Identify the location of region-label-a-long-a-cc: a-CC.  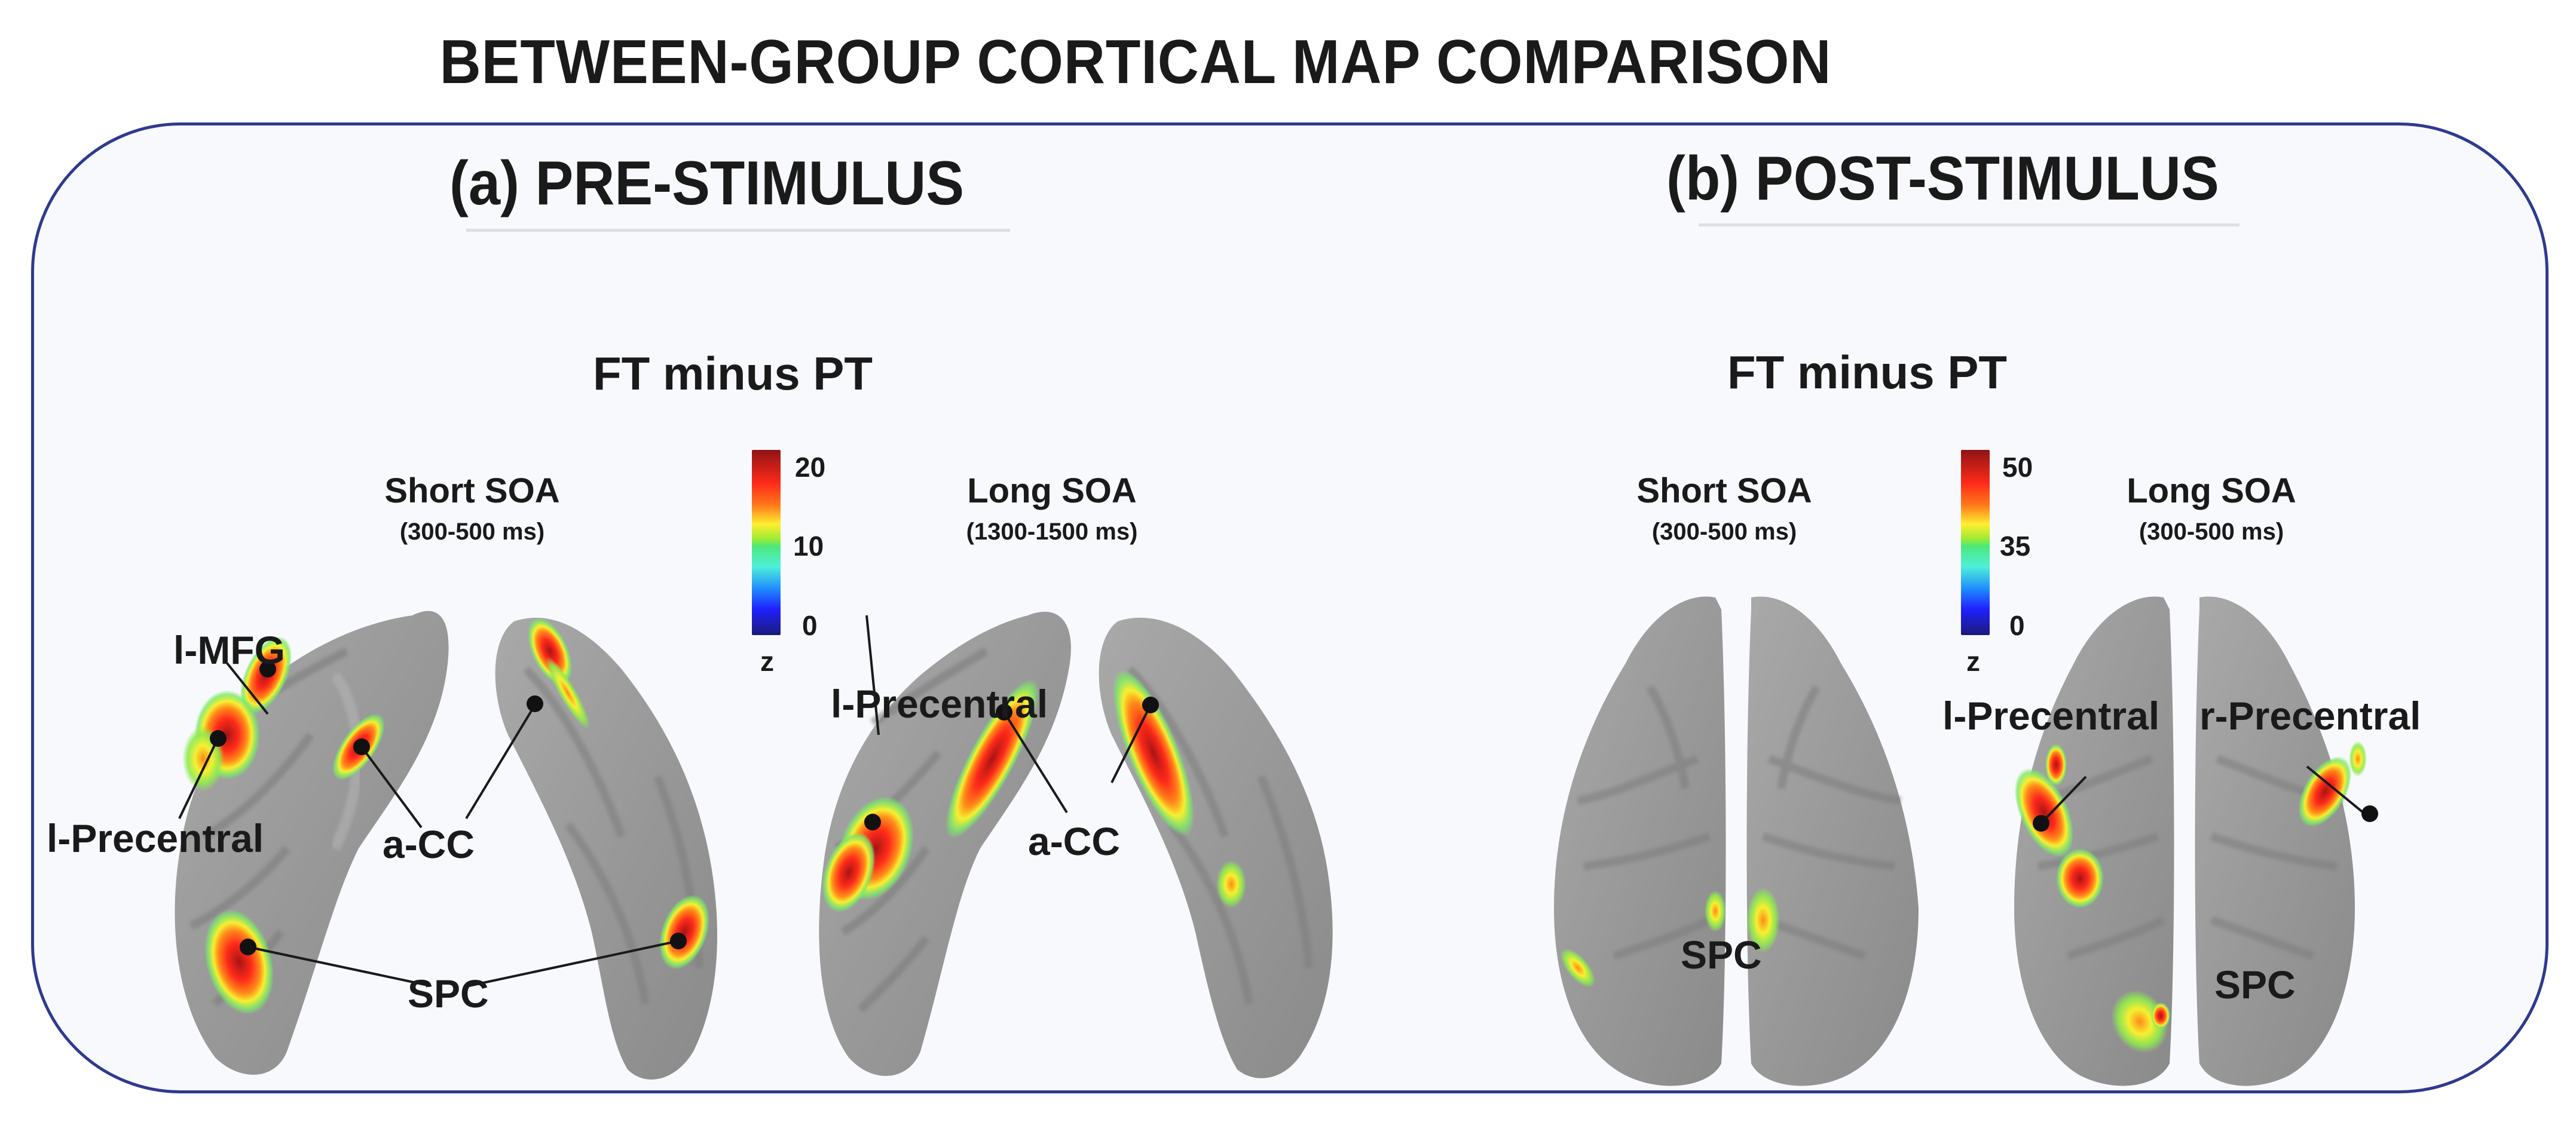
(1074, 841).